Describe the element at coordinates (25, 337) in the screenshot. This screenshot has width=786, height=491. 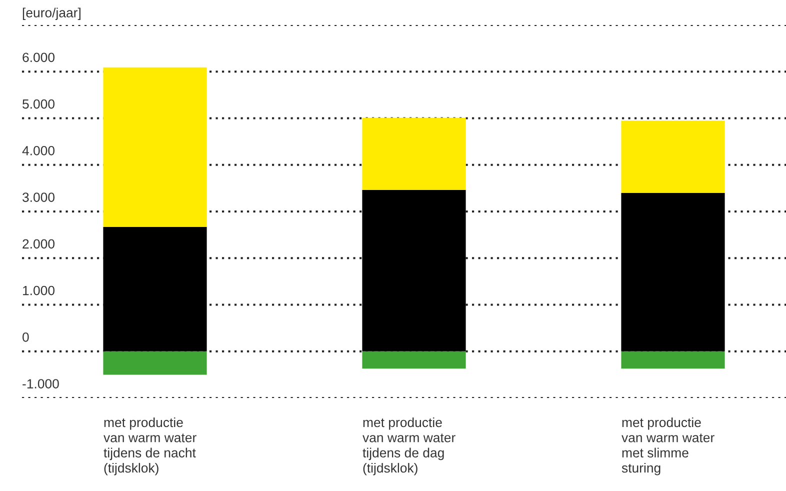
I see `y-tick-label: 0` at that location.